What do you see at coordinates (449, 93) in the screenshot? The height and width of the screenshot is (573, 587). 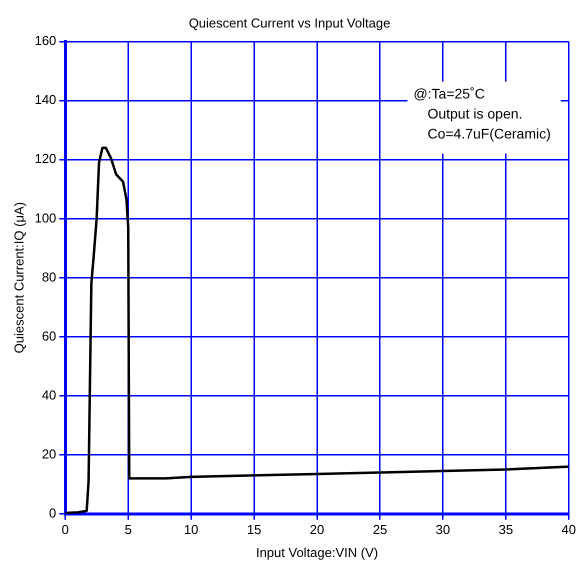 I see `annotation: @:Ta=25˚C` at bounding box center [449, 93].